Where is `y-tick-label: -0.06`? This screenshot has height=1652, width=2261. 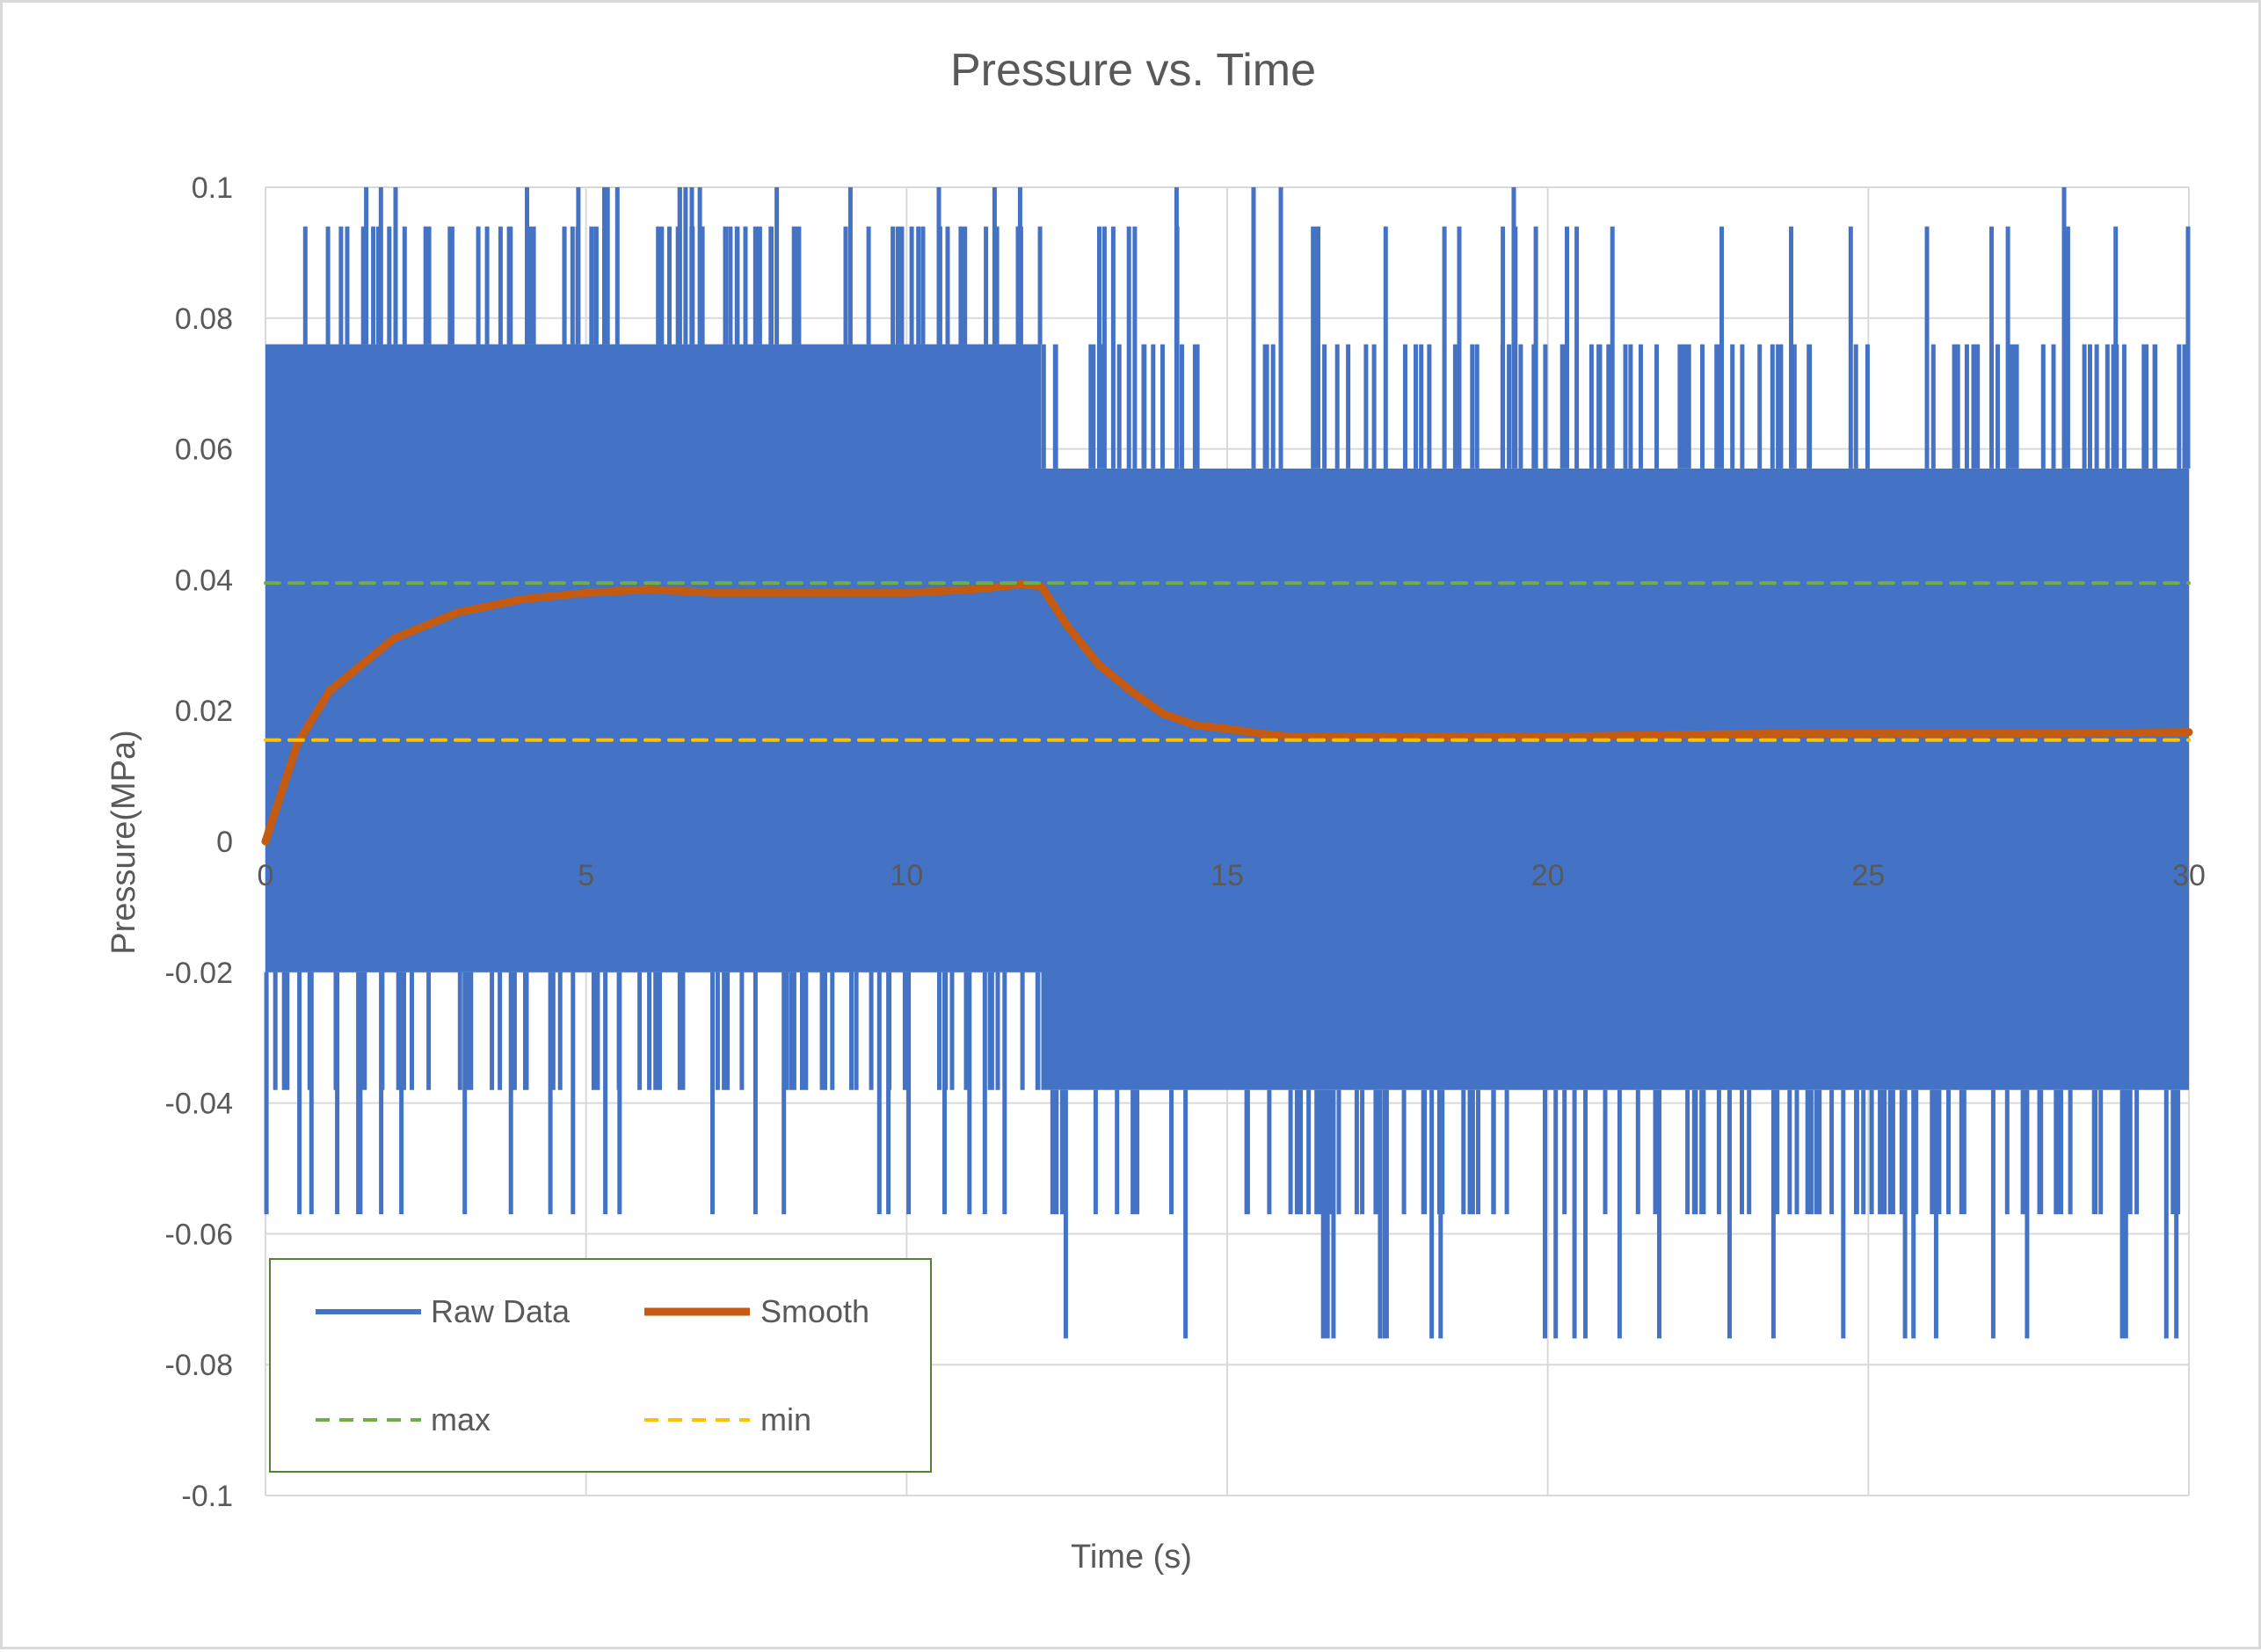 y-tick-label: -0.06 is located at coordinates (199, 1235).